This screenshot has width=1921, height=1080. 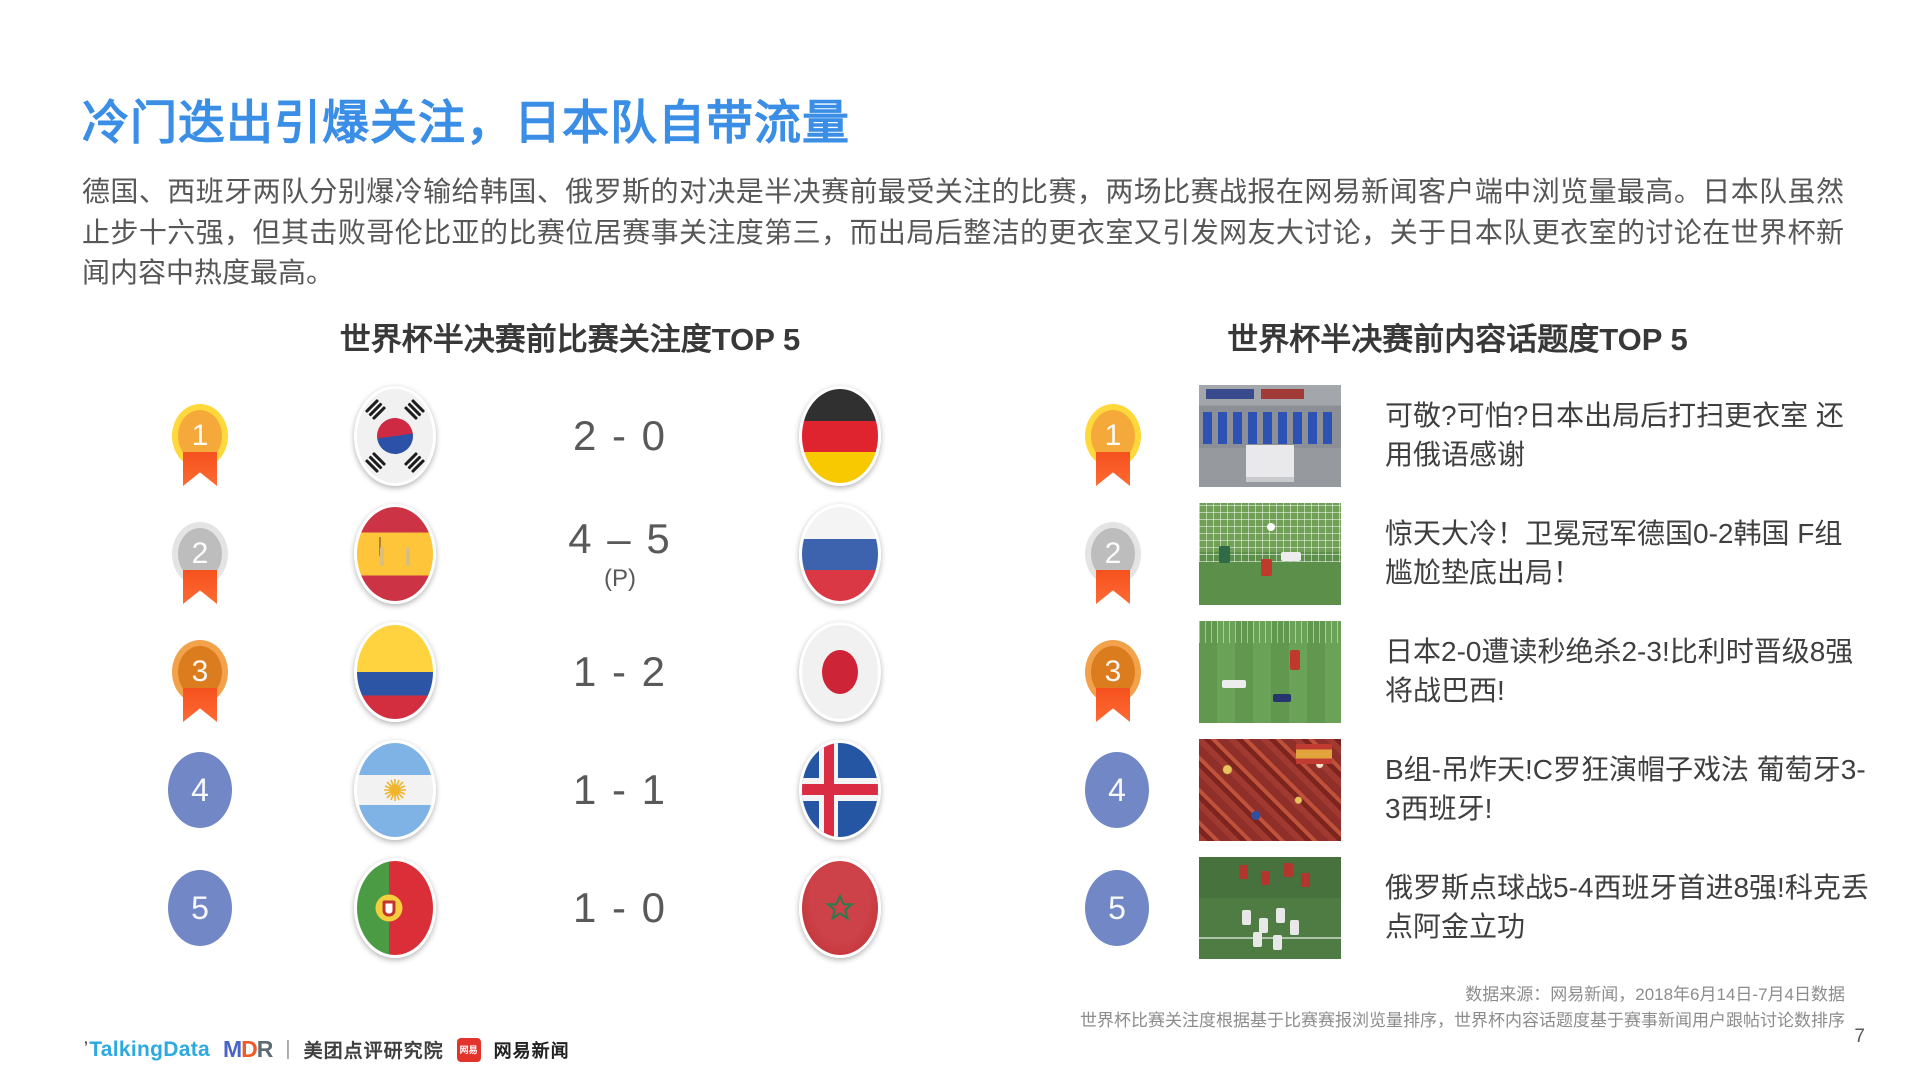 I want to click on score-box: 1 - 2, so click(x=620, y=672).